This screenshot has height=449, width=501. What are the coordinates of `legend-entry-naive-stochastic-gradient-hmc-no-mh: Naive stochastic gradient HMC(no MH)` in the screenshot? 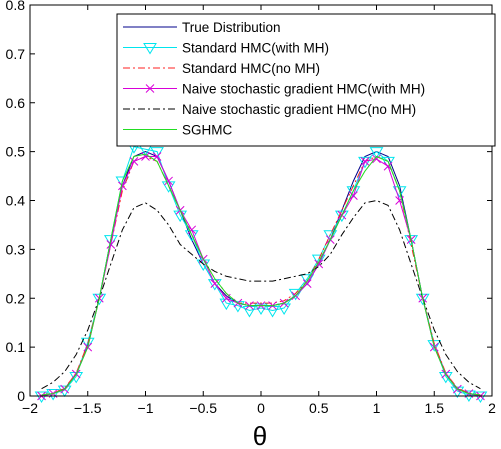 It's located at (269, 109).